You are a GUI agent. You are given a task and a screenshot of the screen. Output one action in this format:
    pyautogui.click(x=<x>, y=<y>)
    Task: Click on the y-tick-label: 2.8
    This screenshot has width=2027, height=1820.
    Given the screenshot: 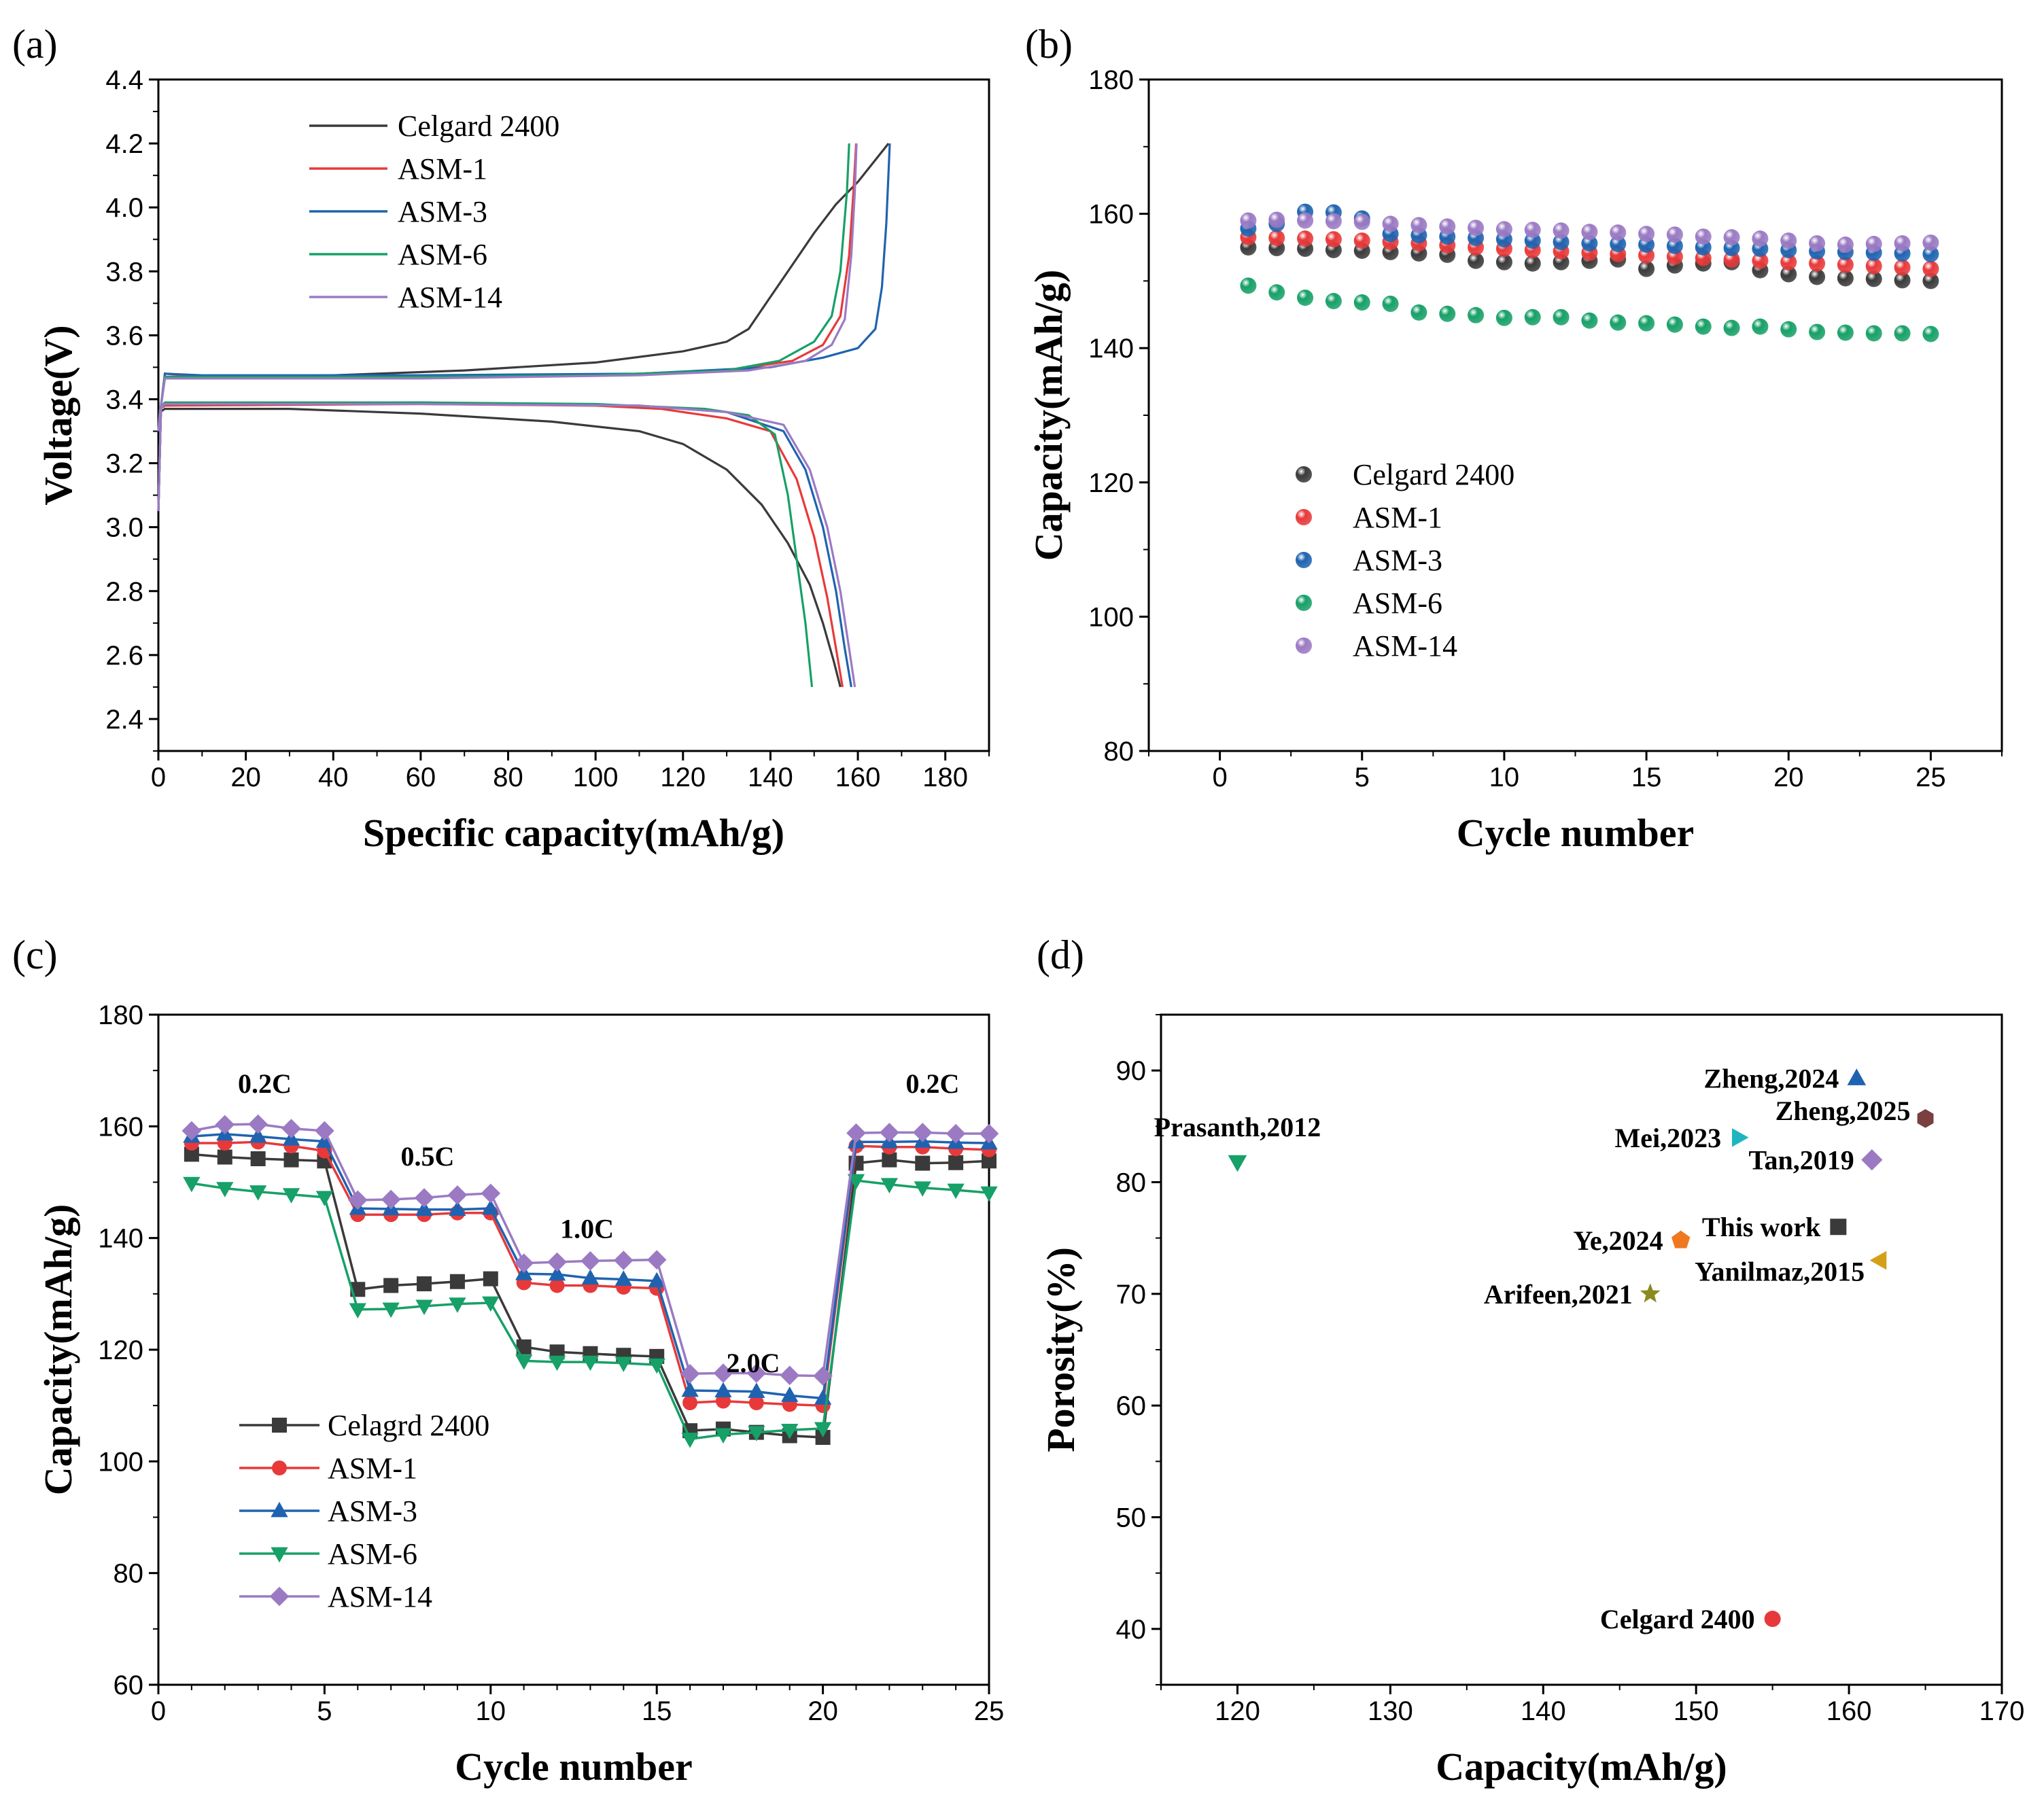 What is the action you would take?
    pyautogui.click(x=124, y=592)
    